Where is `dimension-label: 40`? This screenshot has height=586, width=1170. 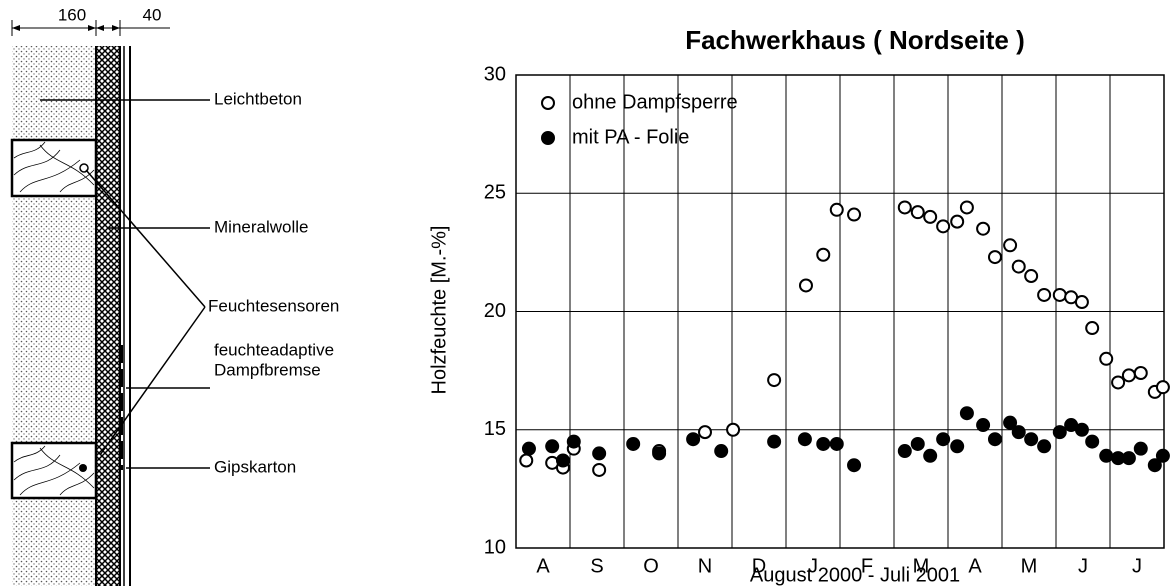 dimension-label: 40 is located at coordinates (152, 14).